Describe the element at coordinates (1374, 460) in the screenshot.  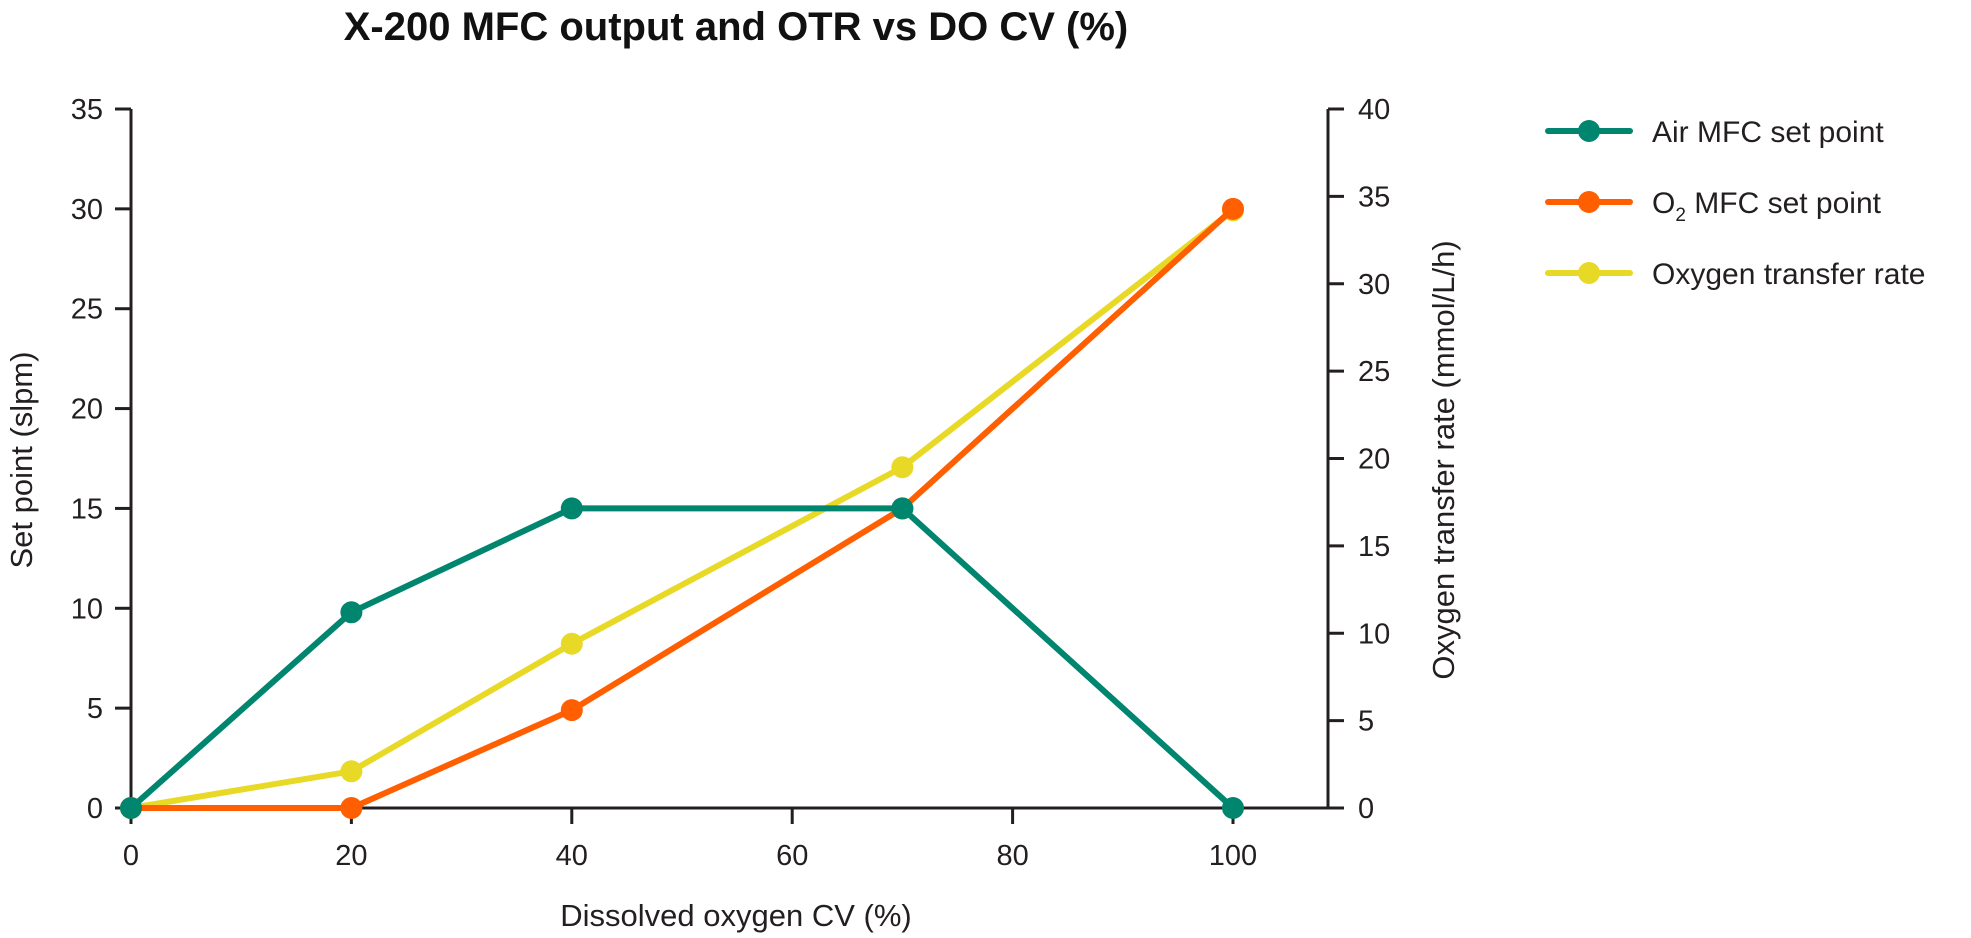
I see `right-axis-tick-label: 20` at that location.